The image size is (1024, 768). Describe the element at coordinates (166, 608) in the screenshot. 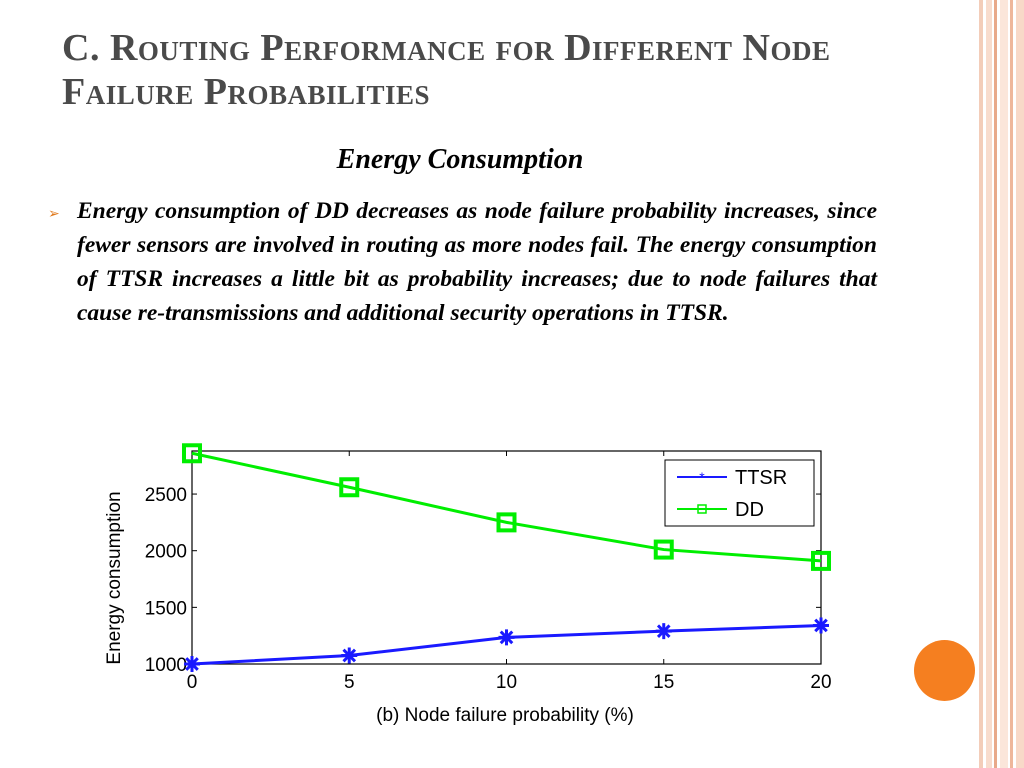

I see `y-tick-label: 1500` at that location.